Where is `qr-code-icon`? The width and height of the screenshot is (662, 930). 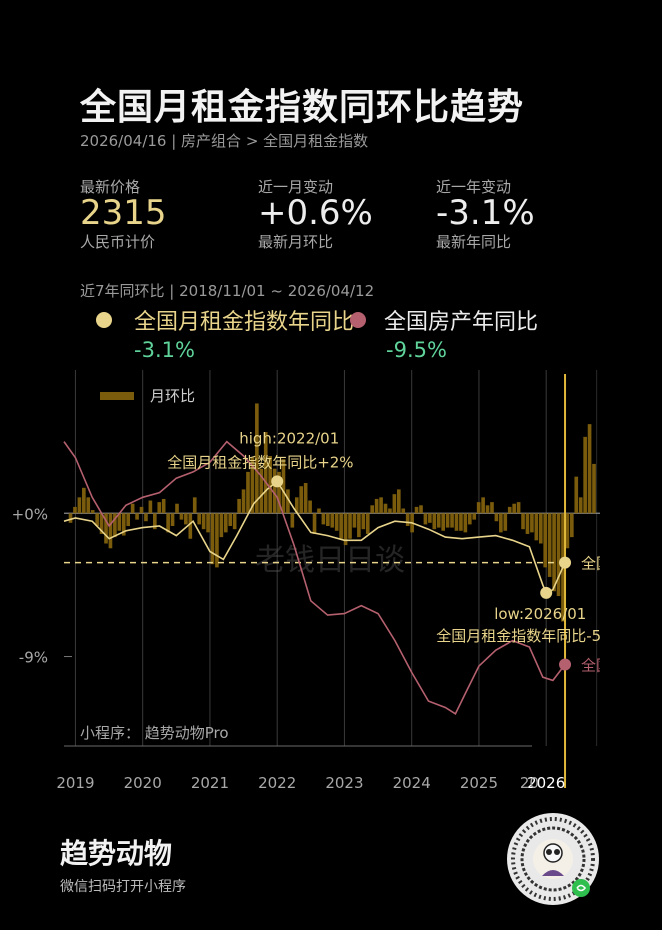
qr-code-icon is located at coordinates (553, 859).